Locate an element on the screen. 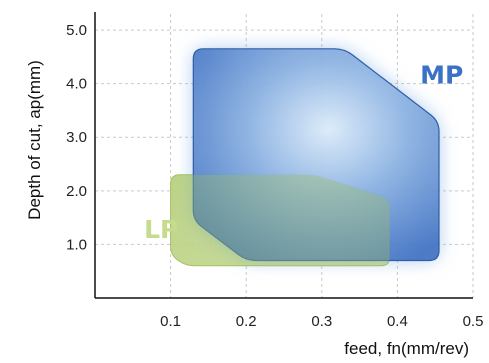 The image size is (489, 363). x-tick-label-4: 0.5 is located at coordinates (473, 321).